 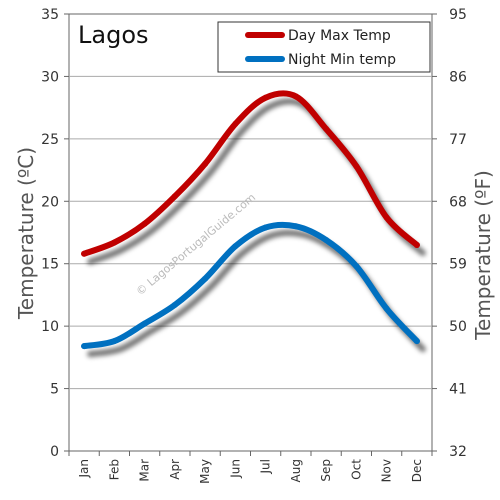 I want to click on y-tick-label: 15, so click(x=50, y=265).